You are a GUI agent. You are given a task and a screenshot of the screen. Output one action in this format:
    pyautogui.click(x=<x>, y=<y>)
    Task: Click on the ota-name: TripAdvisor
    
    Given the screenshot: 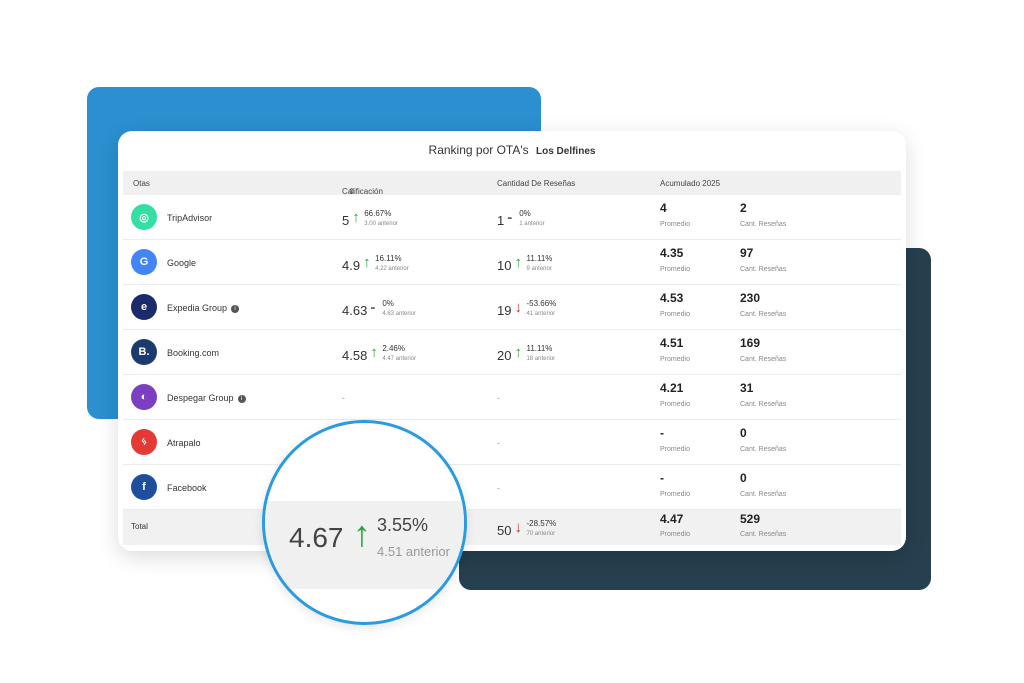 What is the action you would take?
    pyautogui.click(x=190, y=218)
    